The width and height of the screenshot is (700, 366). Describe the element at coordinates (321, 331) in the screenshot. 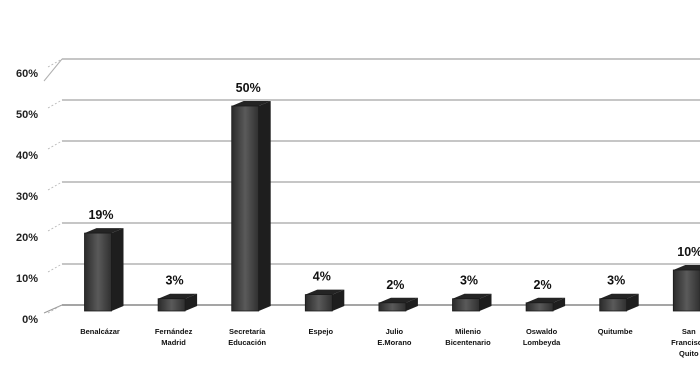

I see `category-label: Espejo` at that location.